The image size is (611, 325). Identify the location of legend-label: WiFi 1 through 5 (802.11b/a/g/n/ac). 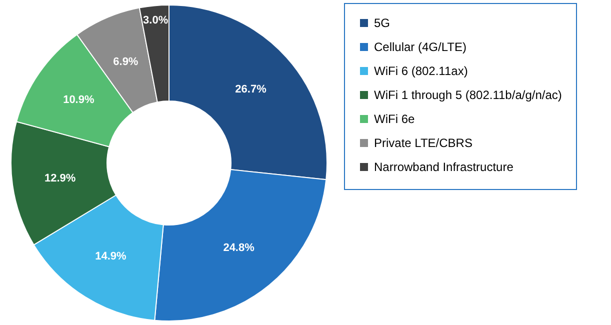
(468, 95).